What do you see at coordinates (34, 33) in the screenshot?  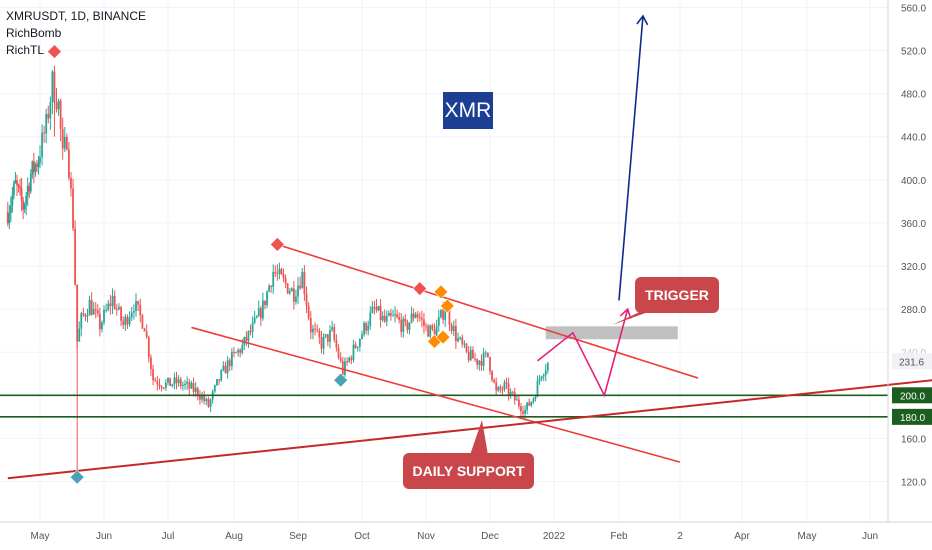 I see `indicator-richbomb: RichBomb` at bounding box center [34, 33].